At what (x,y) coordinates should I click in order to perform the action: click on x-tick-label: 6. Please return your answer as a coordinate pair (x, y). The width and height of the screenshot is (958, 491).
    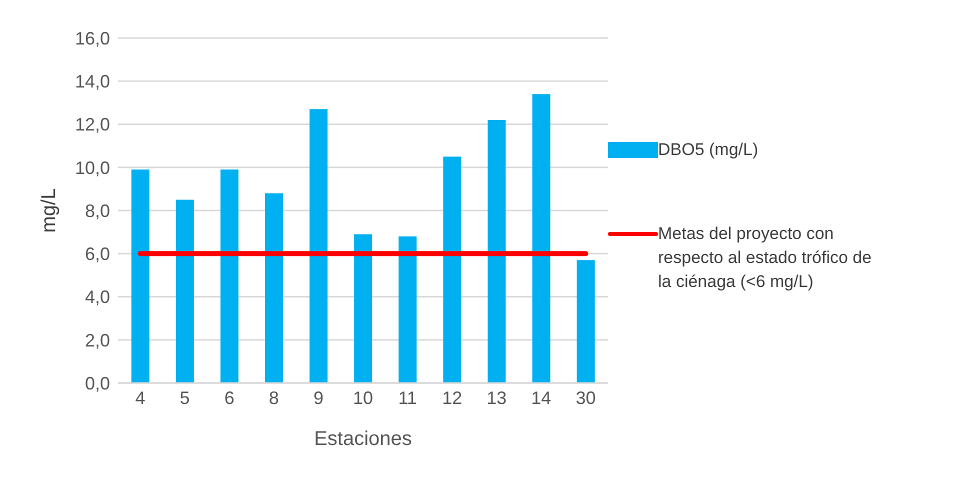
    Looking at the image, I should click on (229, 398).